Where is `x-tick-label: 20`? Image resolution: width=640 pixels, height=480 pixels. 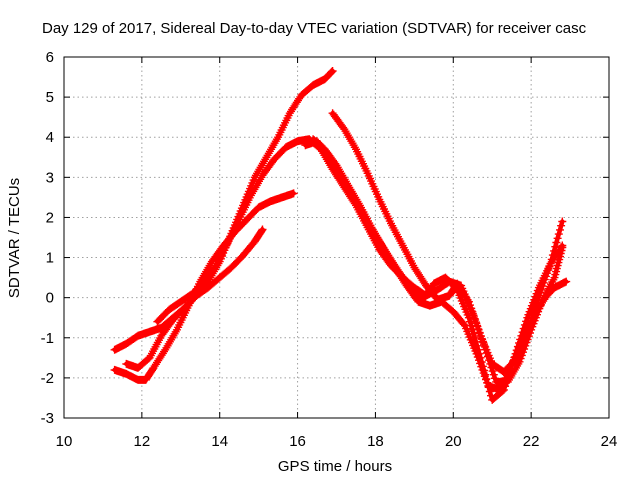
x-tick-label: 20 is located at coordinates (453, 441).